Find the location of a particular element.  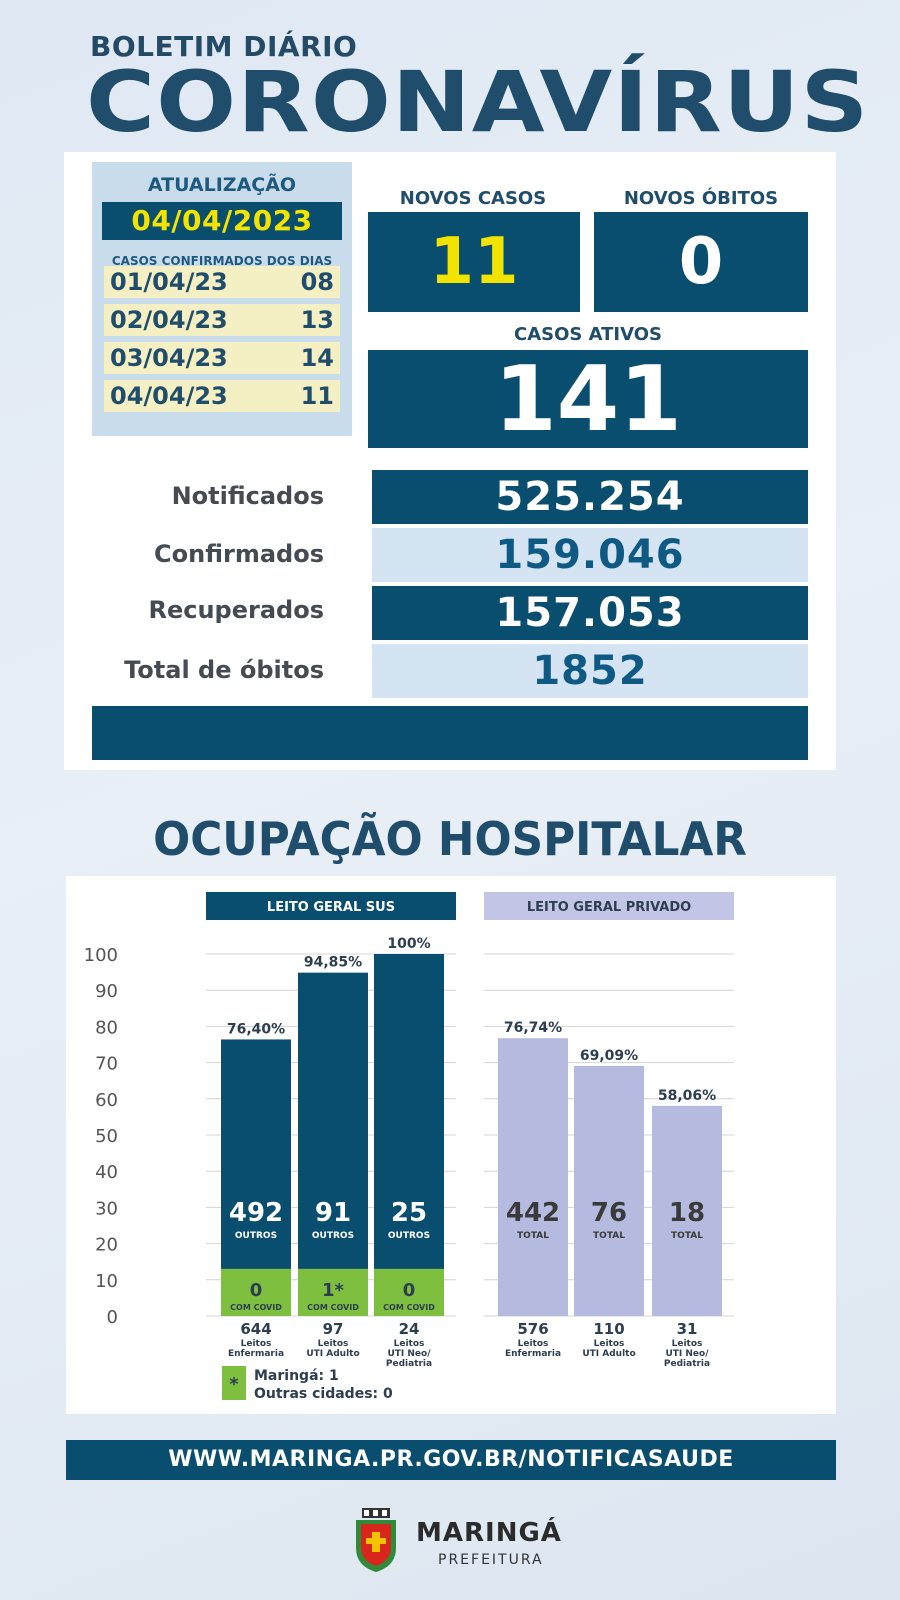

legend-line-2: Outras cidades: 0 is located at coordinates (323, 1394).